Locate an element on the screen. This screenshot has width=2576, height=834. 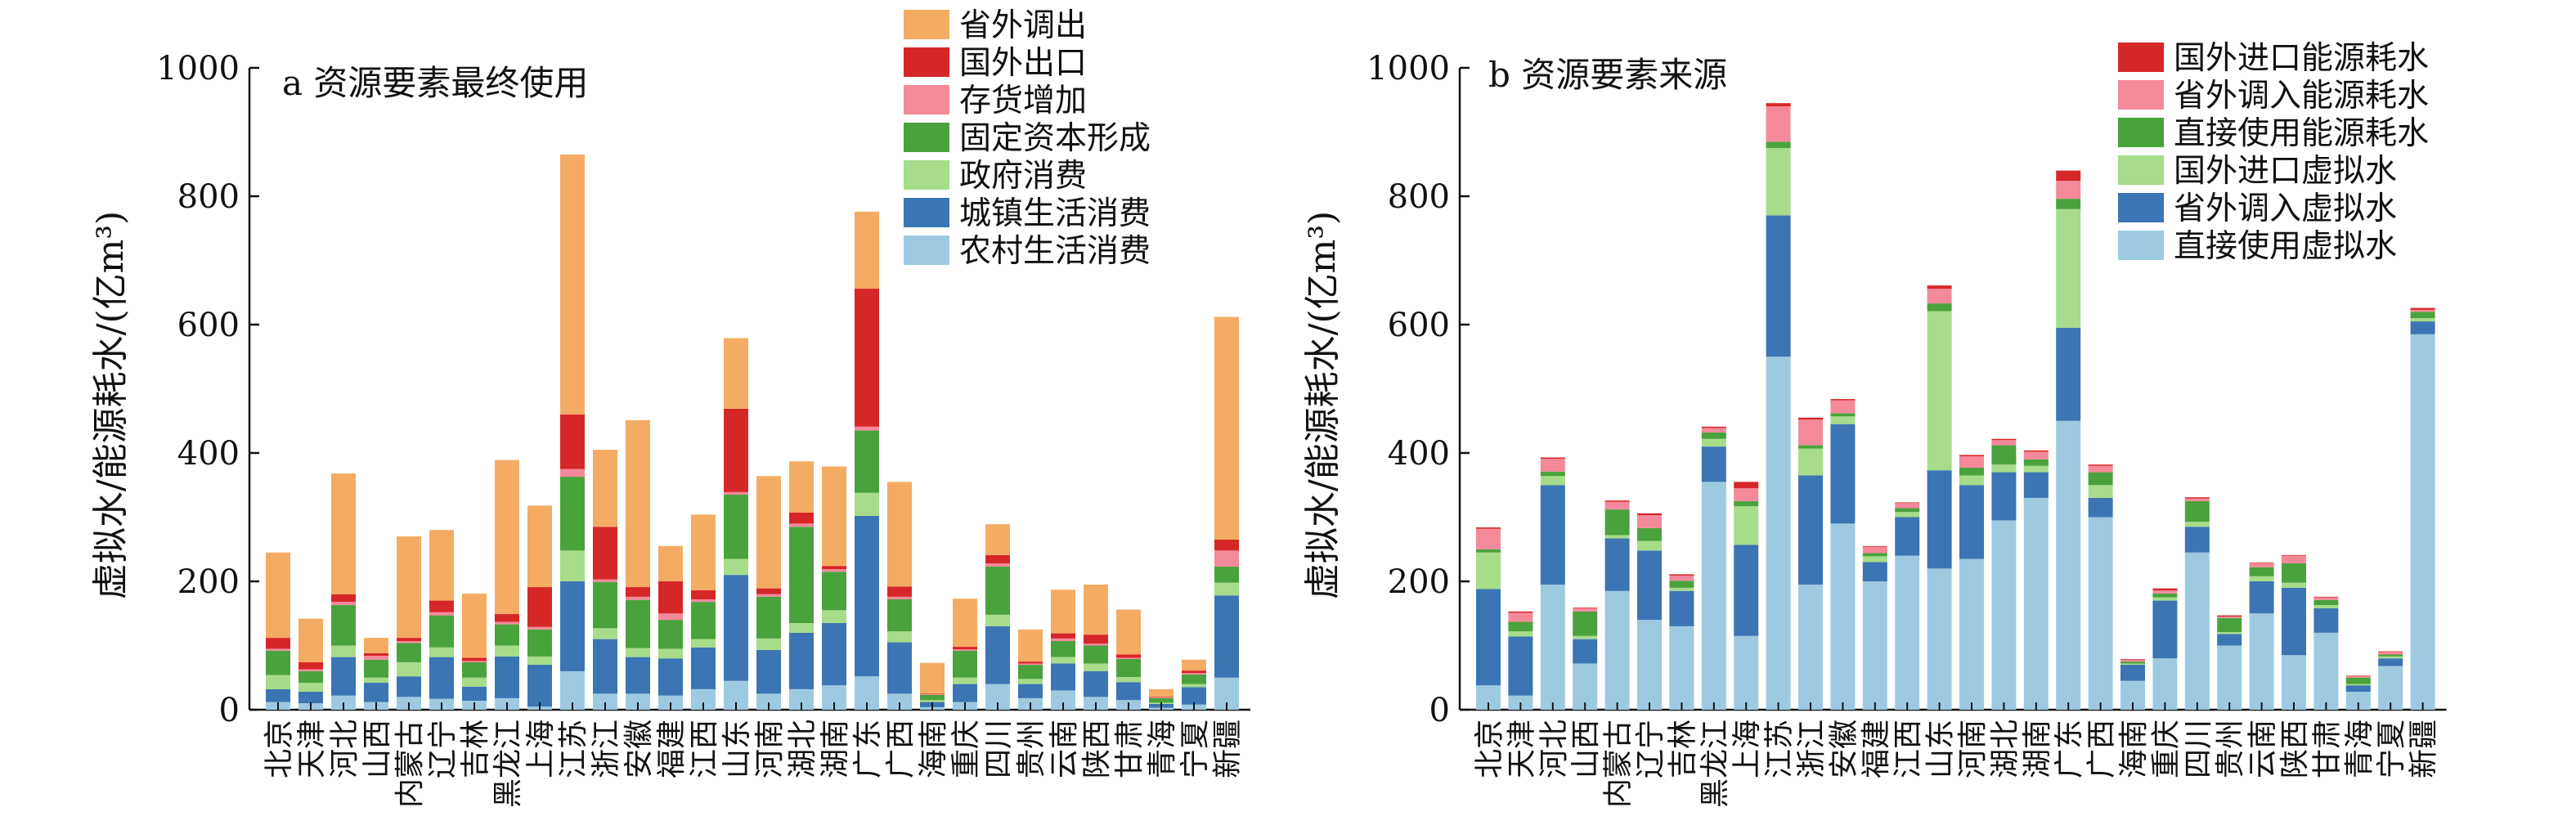
x-tick-label: 河北 is located at coordinates (1554, 749).